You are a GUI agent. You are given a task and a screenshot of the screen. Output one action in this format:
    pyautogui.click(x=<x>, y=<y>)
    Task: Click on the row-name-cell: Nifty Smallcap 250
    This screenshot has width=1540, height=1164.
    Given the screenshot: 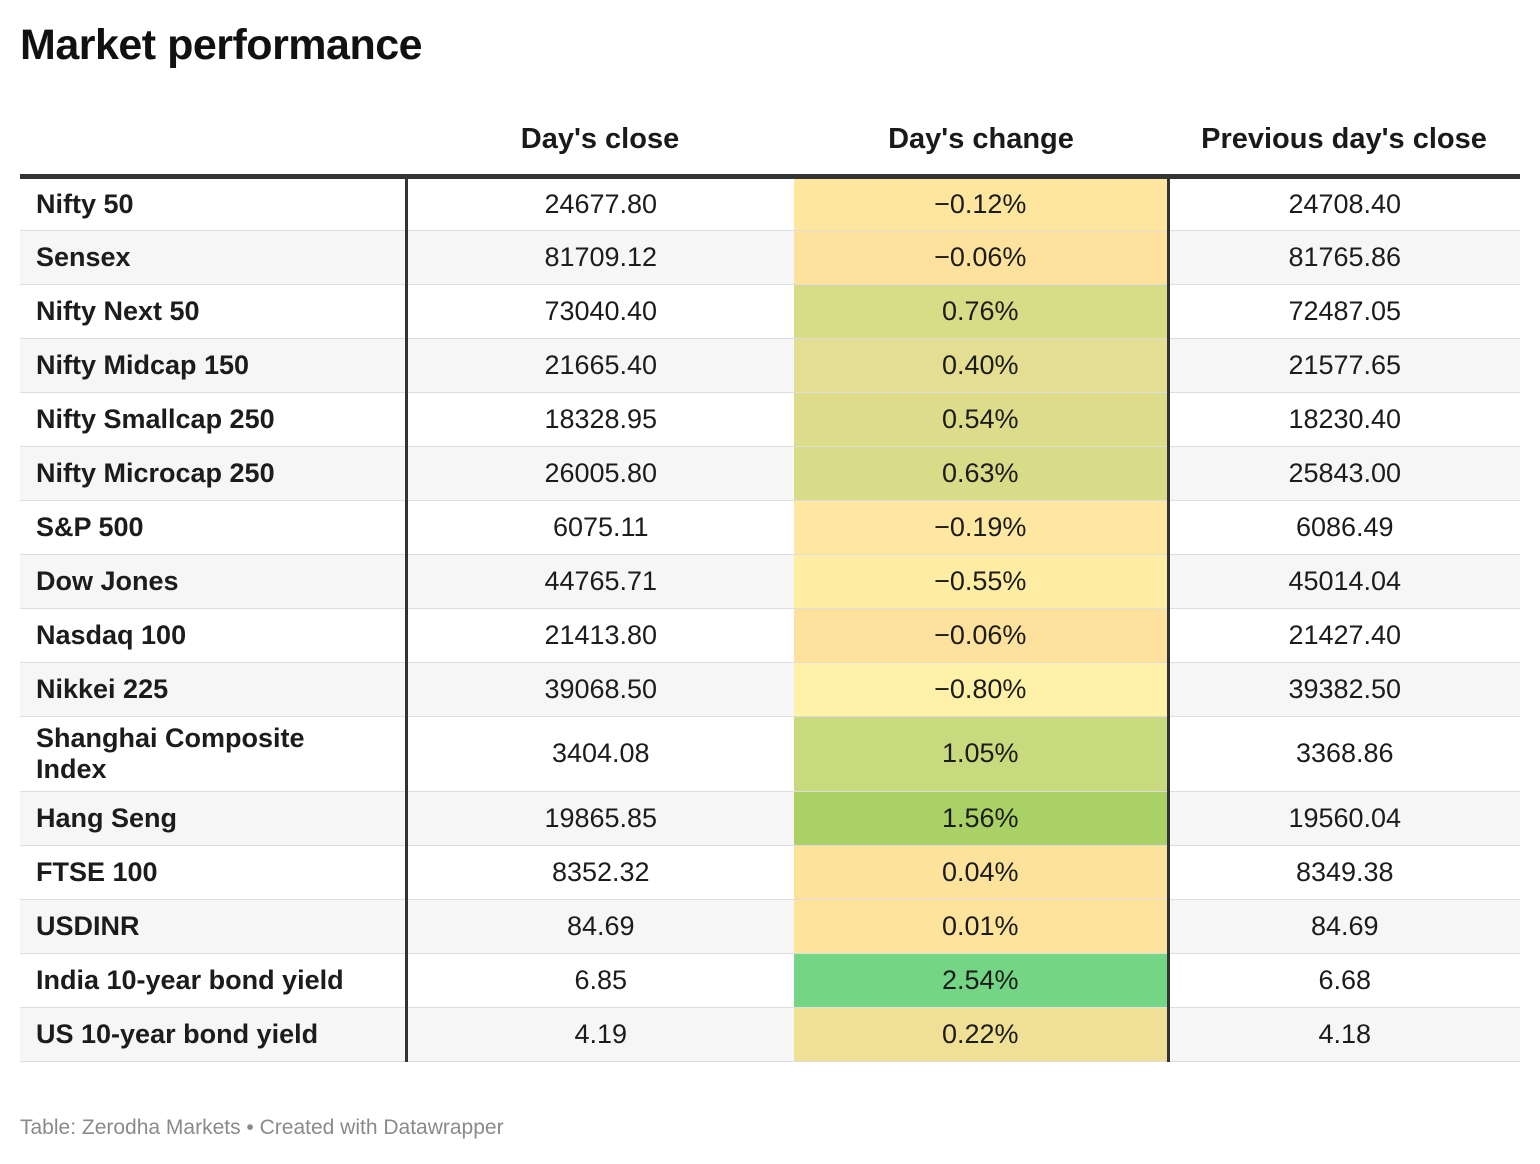 What is the action you would take?
    pyautogui.click(x=213, y=419)
    